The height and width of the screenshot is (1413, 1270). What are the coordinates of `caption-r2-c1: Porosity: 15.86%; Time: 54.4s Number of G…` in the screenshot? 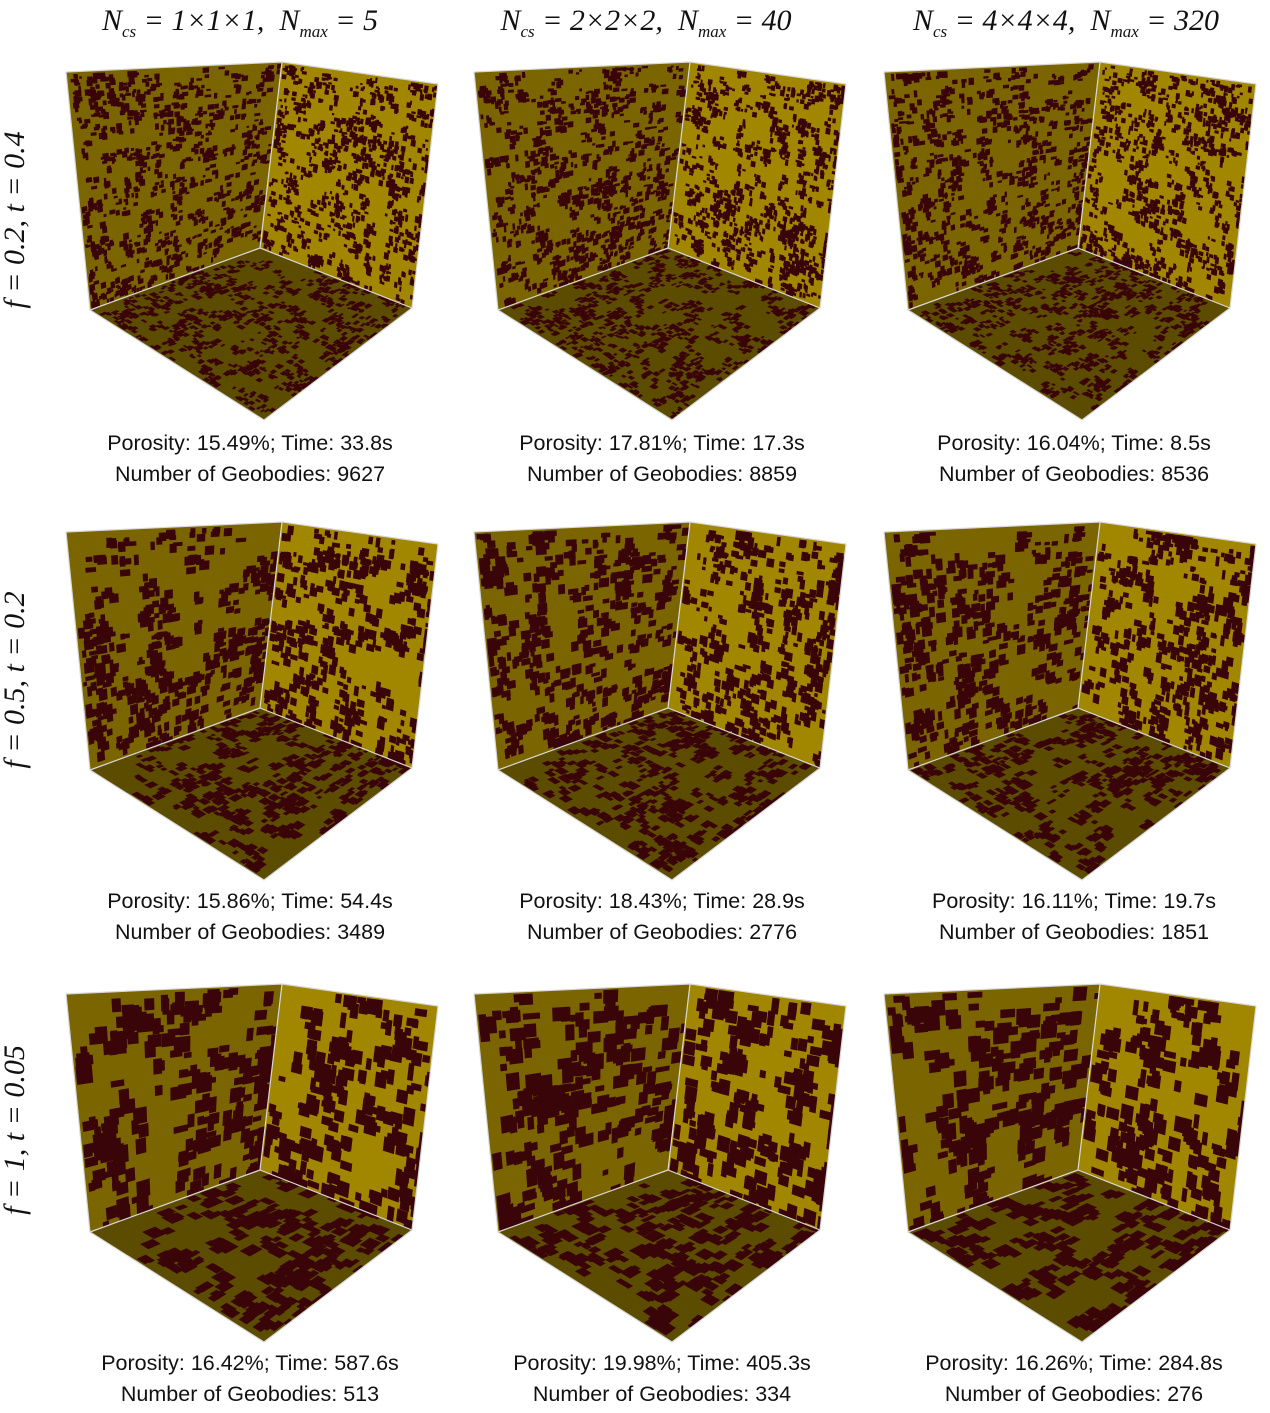 It's located at (250, 917).